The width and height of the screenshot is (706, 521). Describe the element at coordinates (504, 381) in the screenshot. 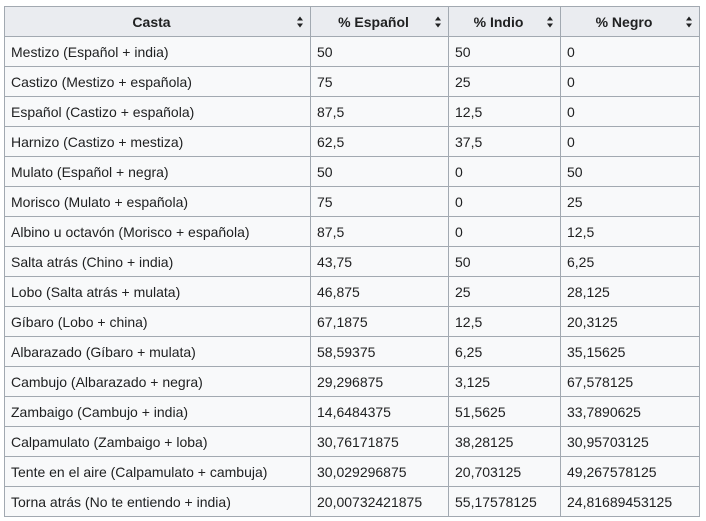

I see `indio-cell: 3,125` at that location.